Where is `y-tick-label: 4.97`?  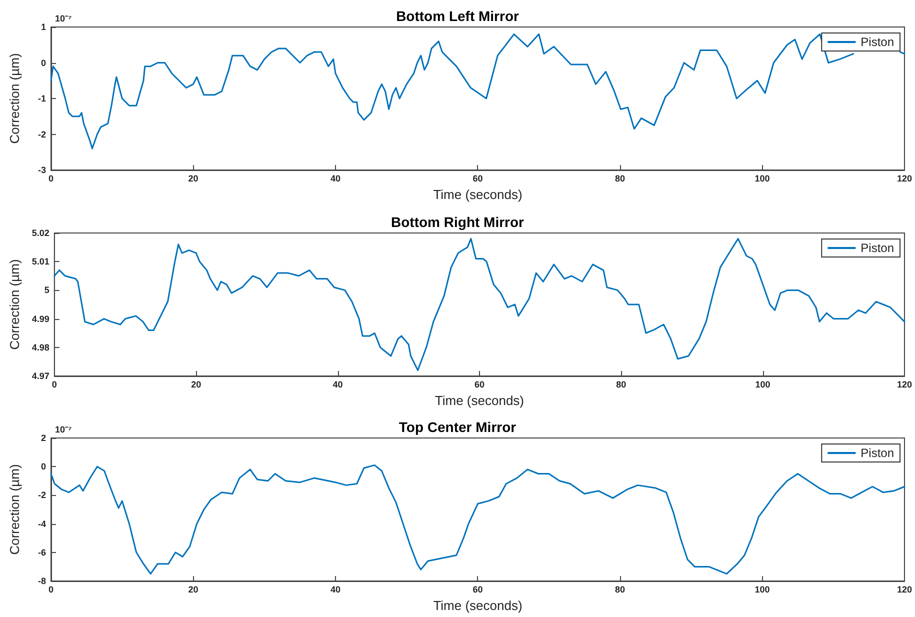 y-tick-label: 4.97 is located at coordinates (41, 375).